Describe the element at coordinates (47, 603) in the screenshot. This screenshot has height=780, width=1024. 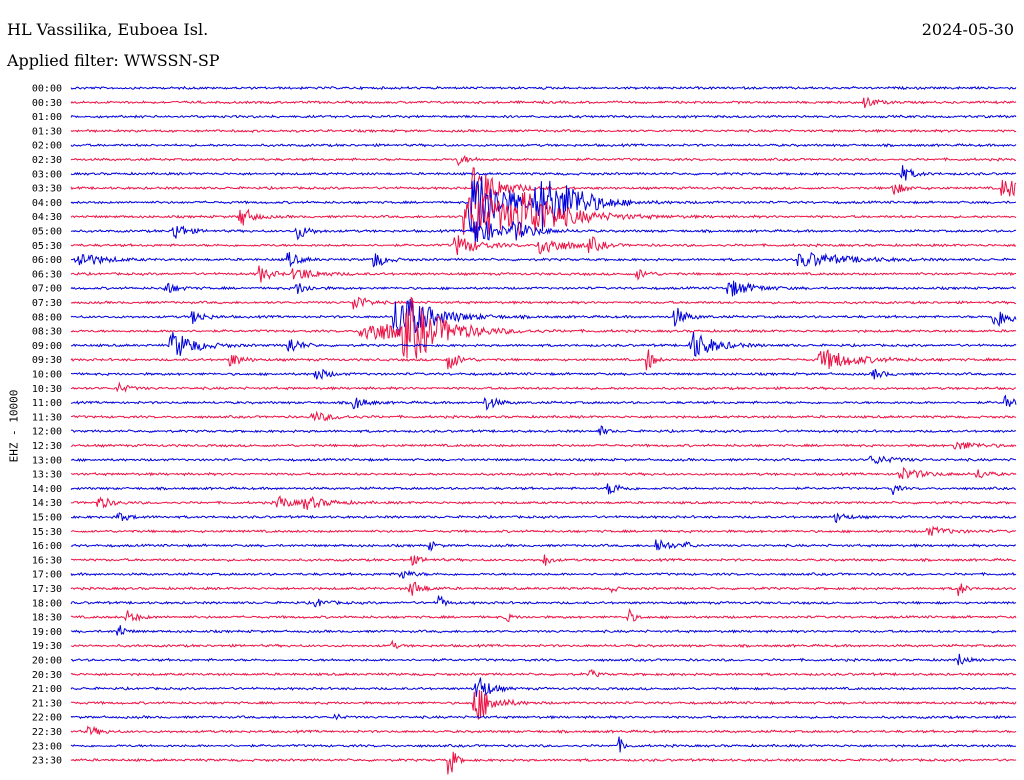
I see `time-tick-label: 18:00` at that location.